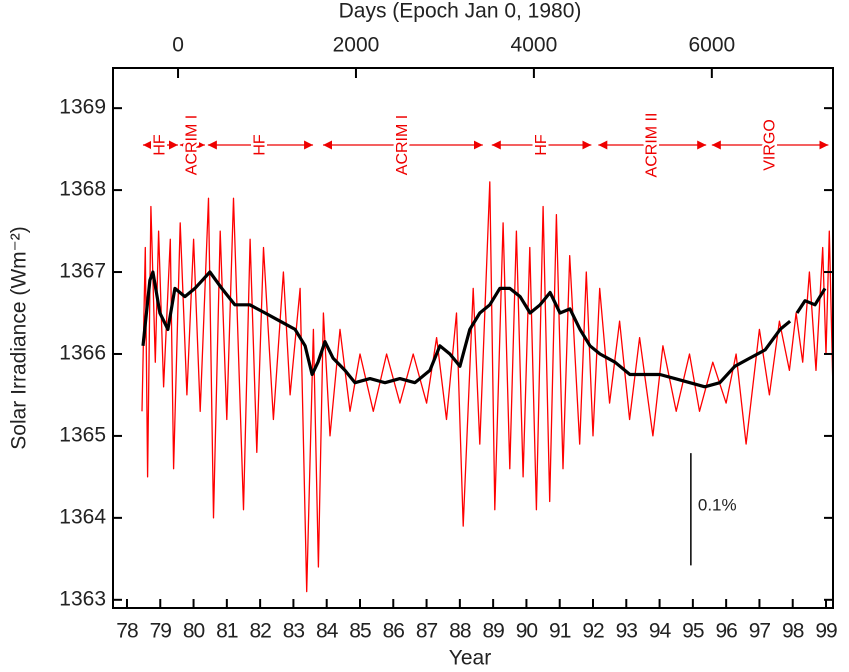  I want to click on x-tick-label: 96, so click(726, 631).